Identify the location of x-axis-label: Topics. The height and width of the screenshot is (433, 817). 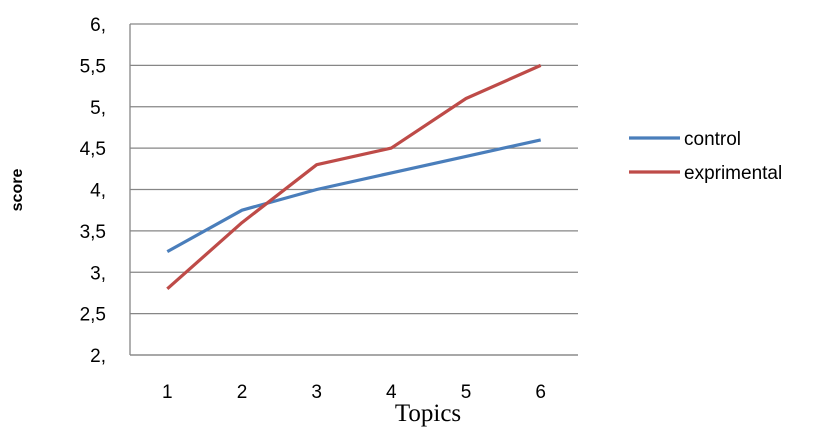
(428, 413).